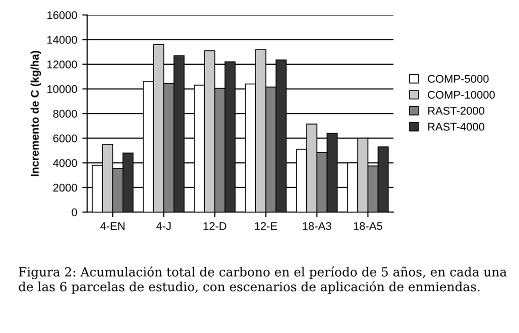 The height and width of the screenshot is (333, 519). Describe the element at coordinates (65, 114) in the screenshot. I see `y-tick-label: 8000` at that location.